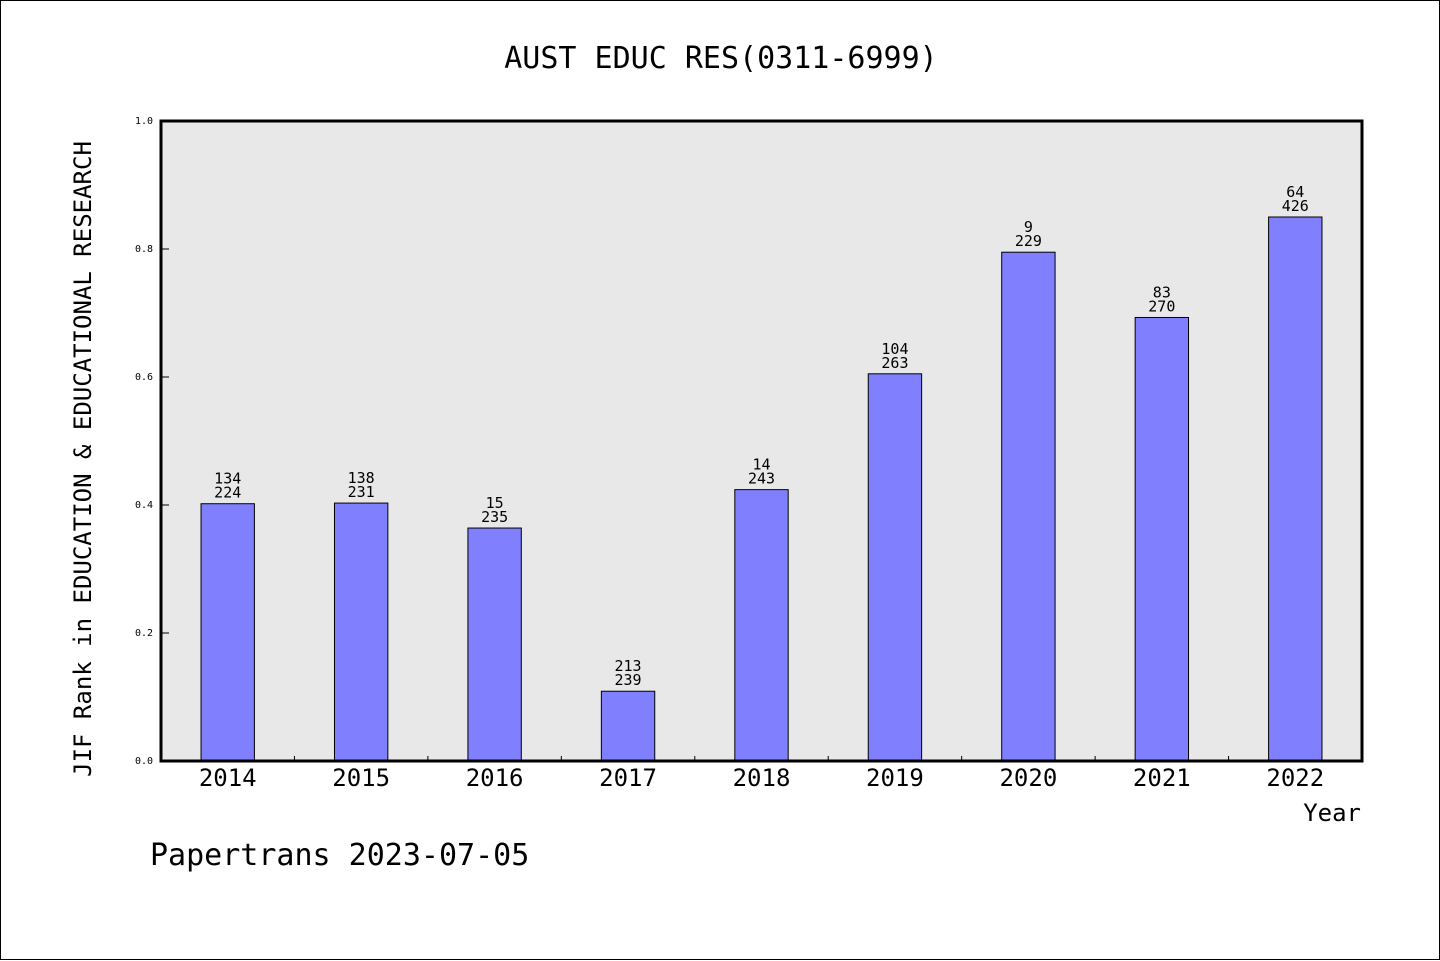  What do you see at coordinates (628, 778) in the screenshot?
I see `x-tick-label-2017: 2017` at bounding box center [628, 778].